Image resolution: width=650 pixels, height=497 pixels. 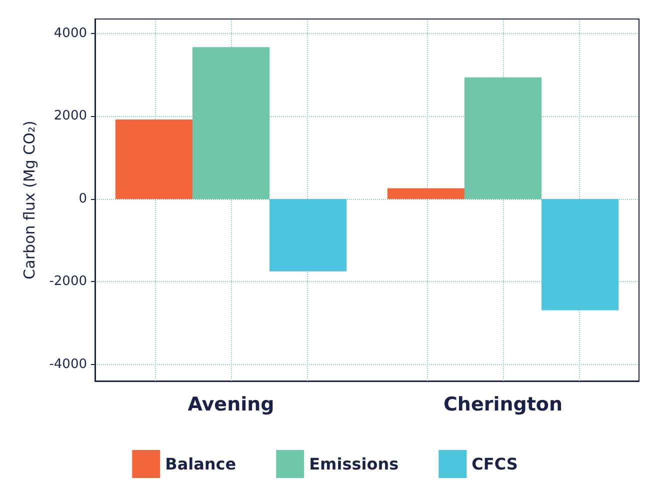 I want to click on y-tick-label: 2000, so click(x=70, y=116).